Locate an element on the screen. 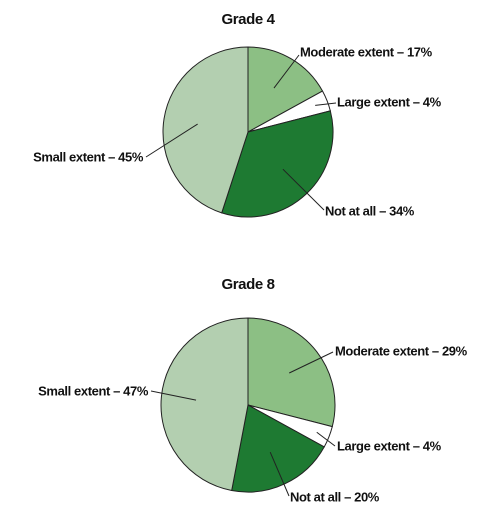  slice-label: Not at all – 20% is located at coordinates (335, 496).